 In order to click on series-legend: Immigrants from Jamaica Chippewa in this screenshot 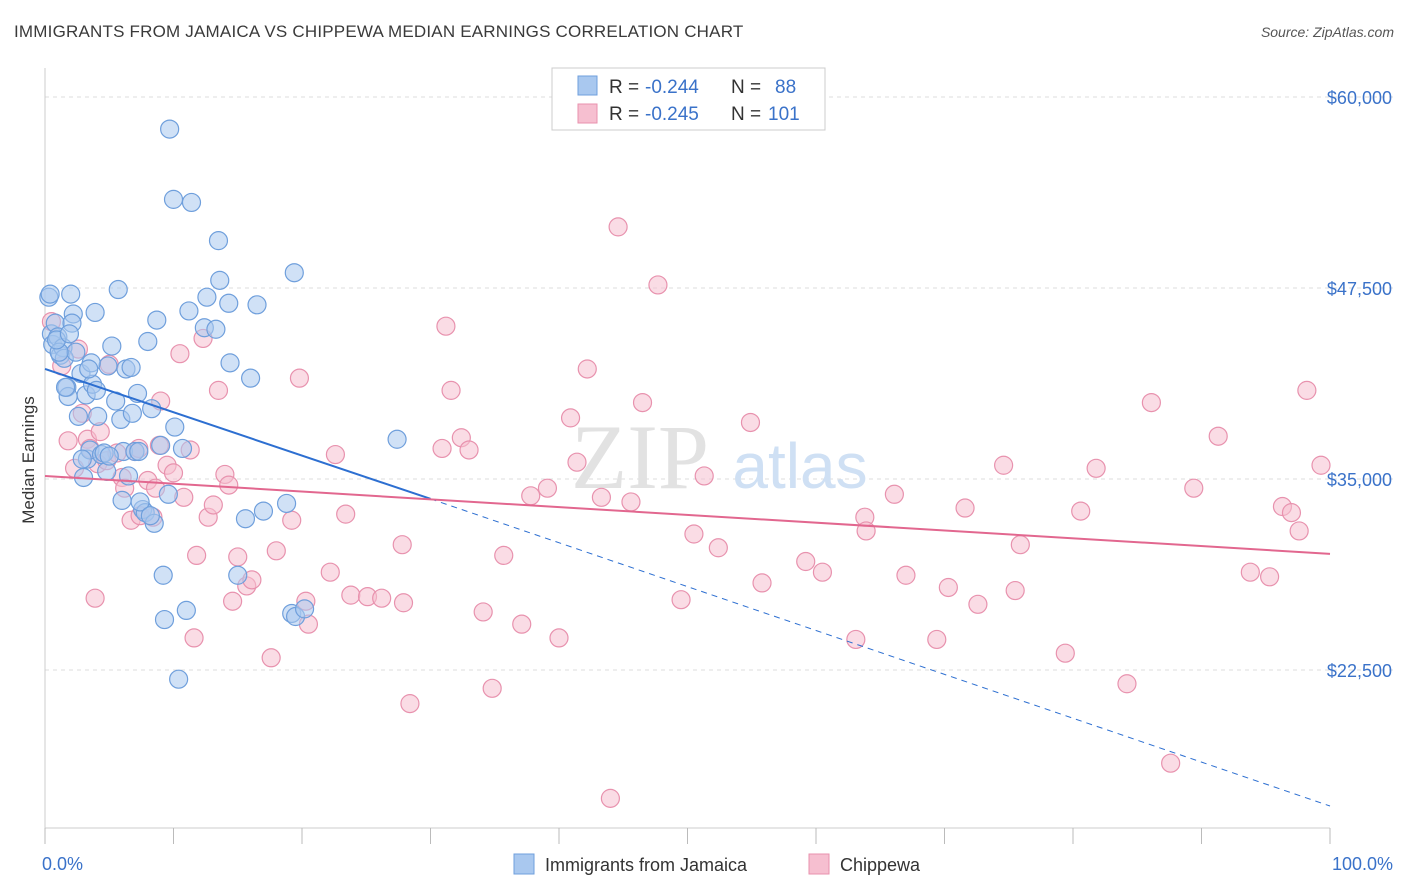, I will do `click(717, 864)`.